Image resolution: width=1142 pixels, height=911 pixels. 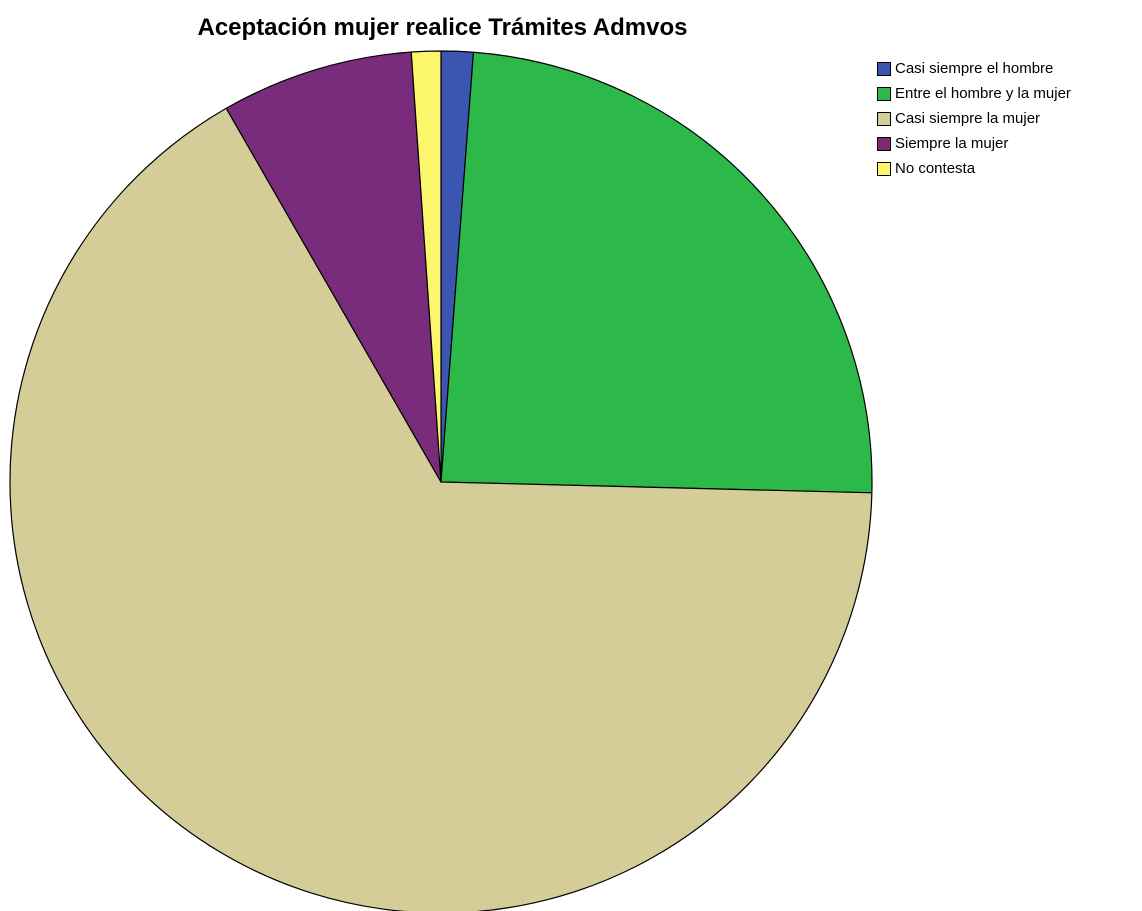 I want to click on legend-item: Entre el hombre y la mujer, so click(x=974, y=93).